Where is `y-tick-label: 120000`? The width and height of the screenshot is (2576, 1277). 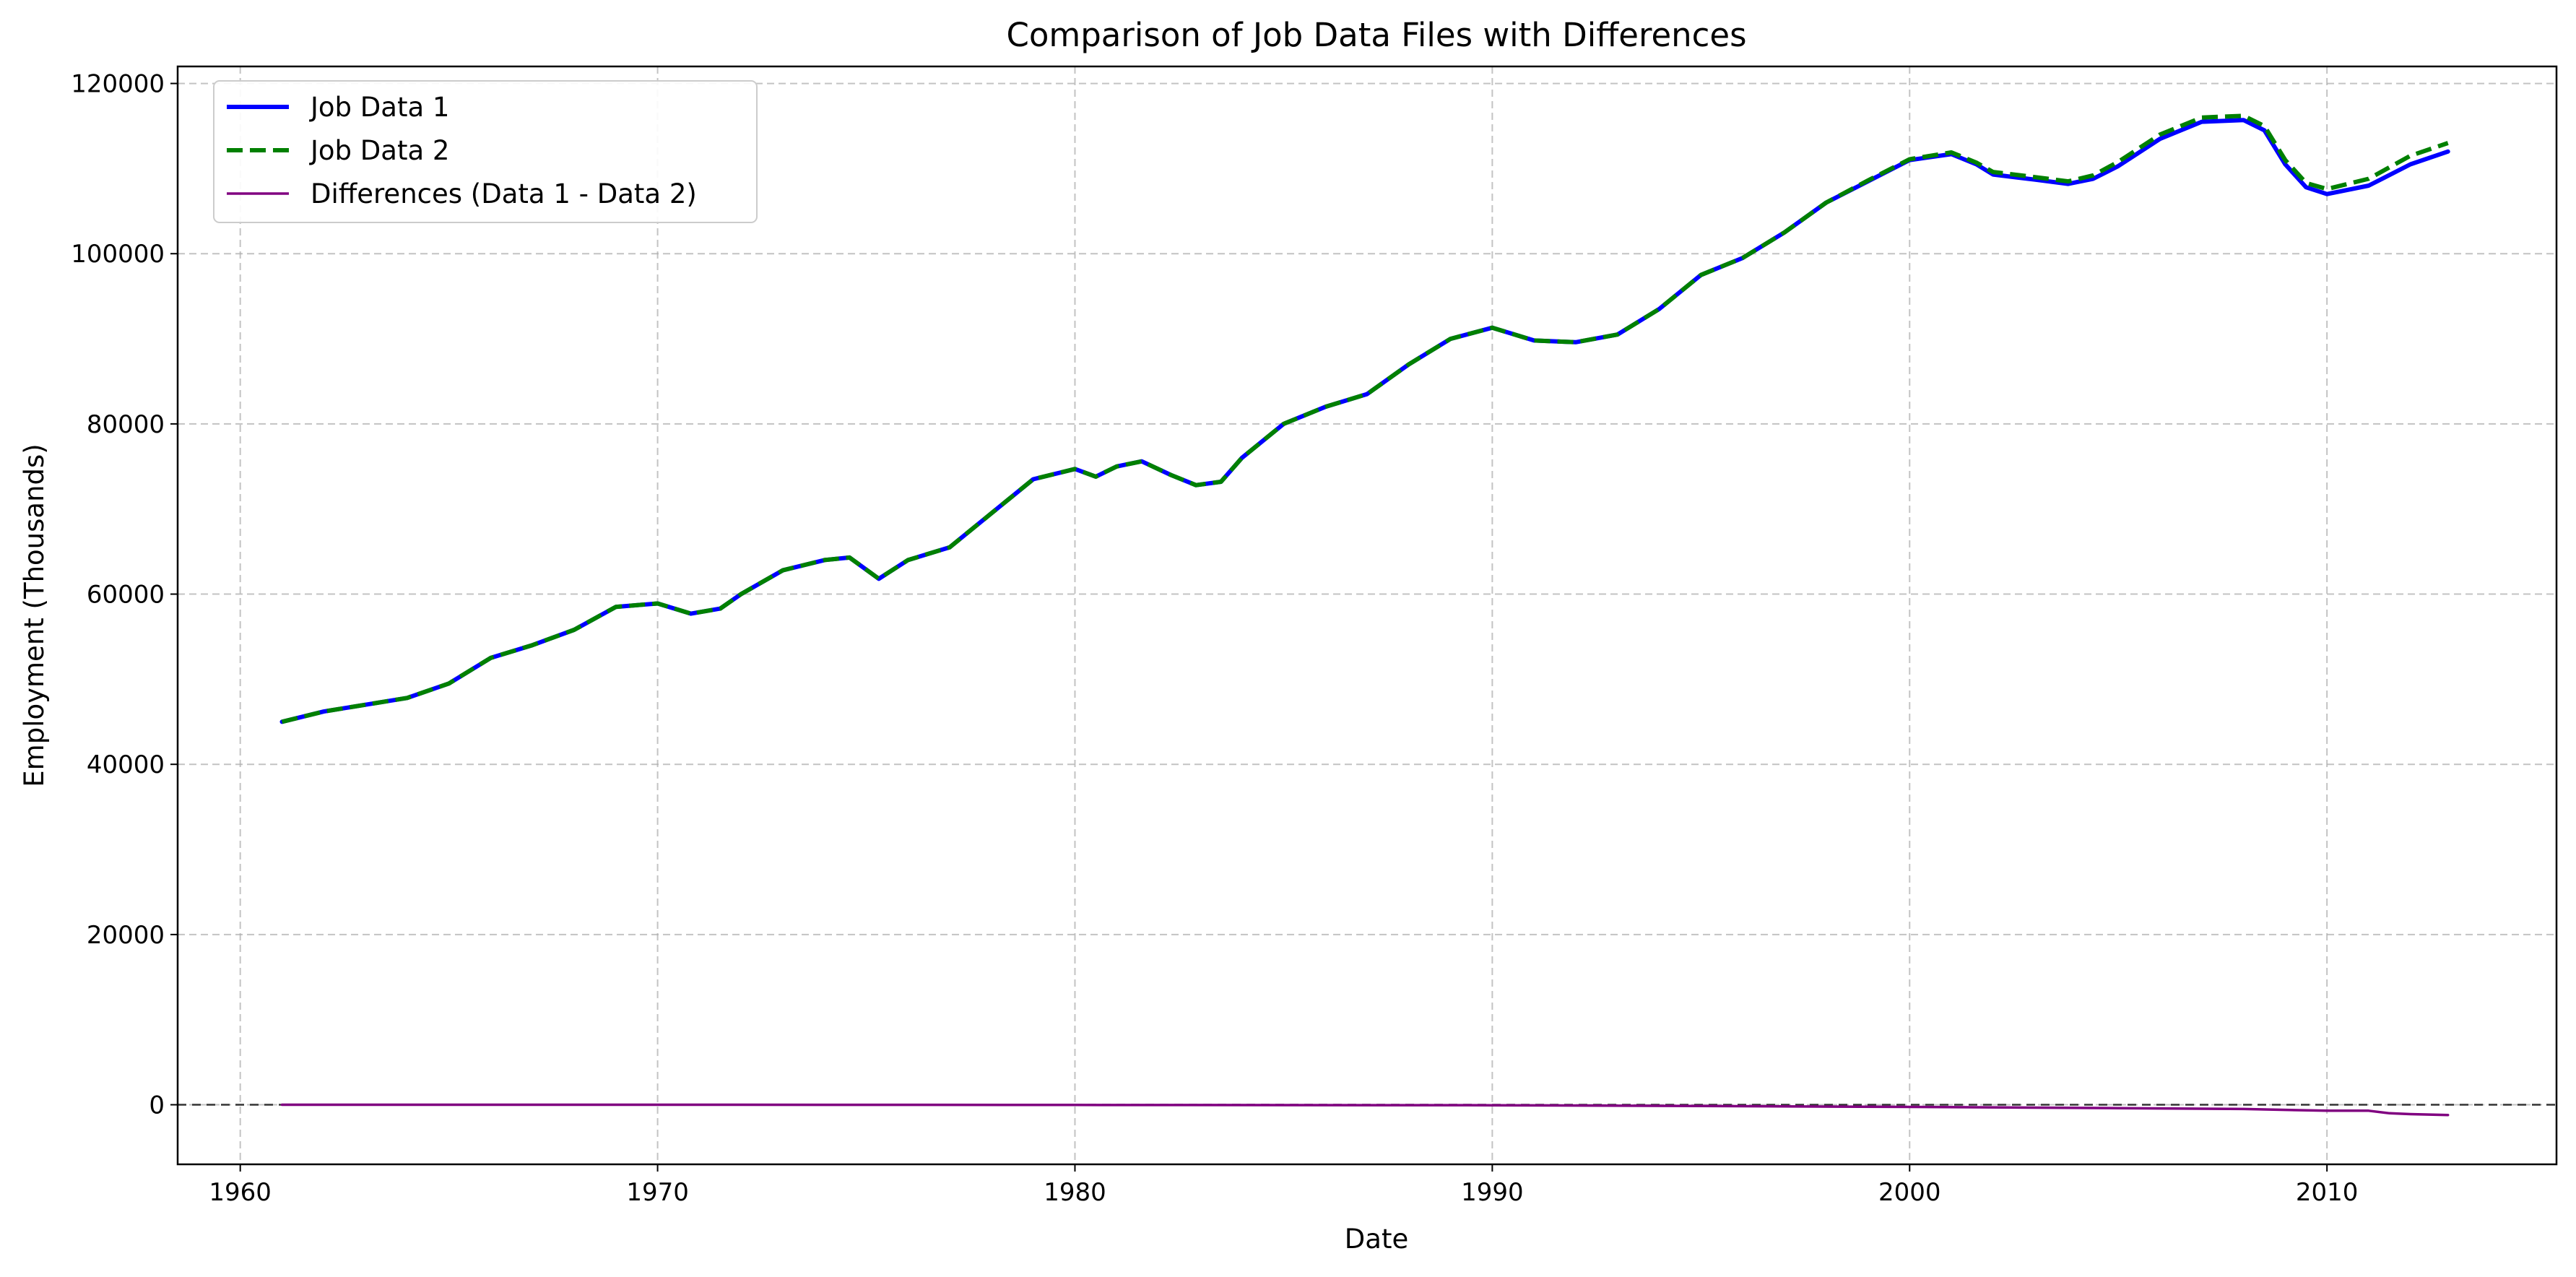
y-tick-label: 120000 is located at coordinates (118, 84).